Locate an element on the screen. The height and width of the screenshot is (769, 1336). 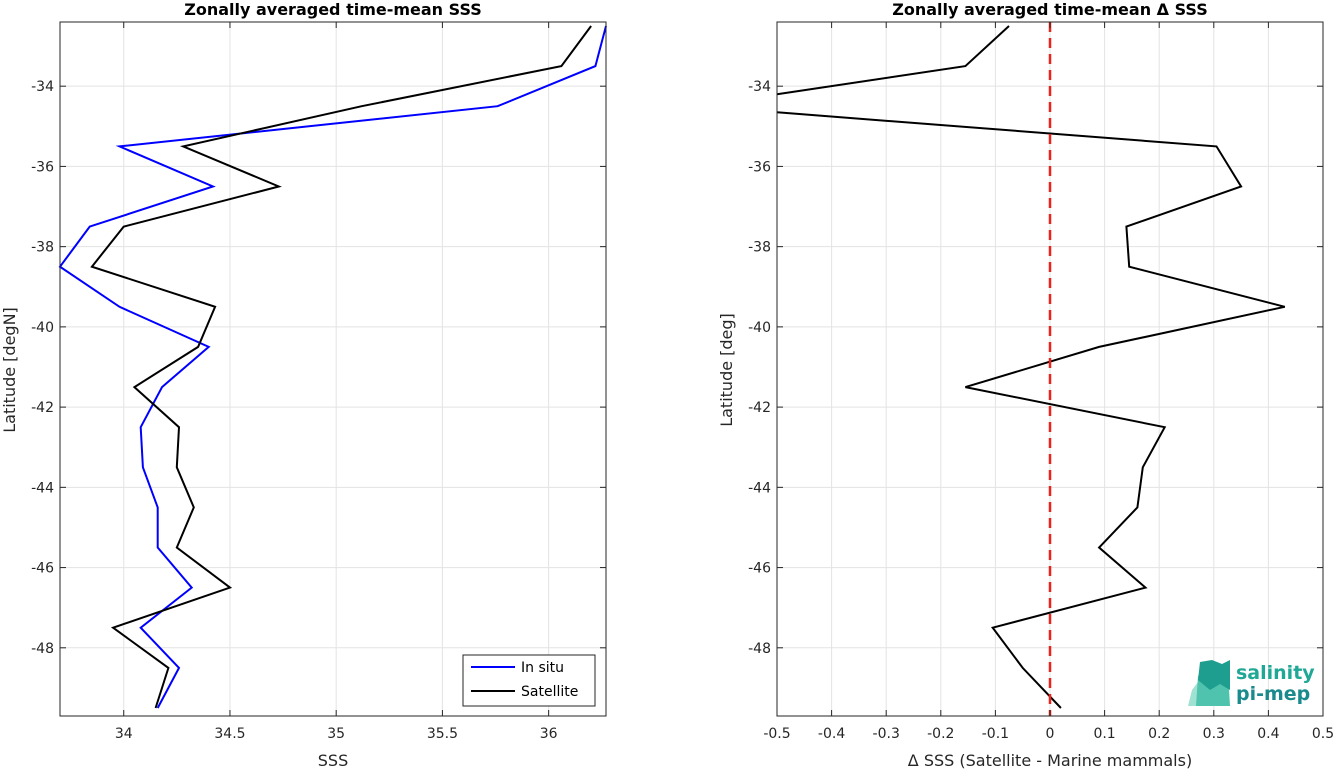
x-tick-label: 34 is located at coordinates (124, 734).